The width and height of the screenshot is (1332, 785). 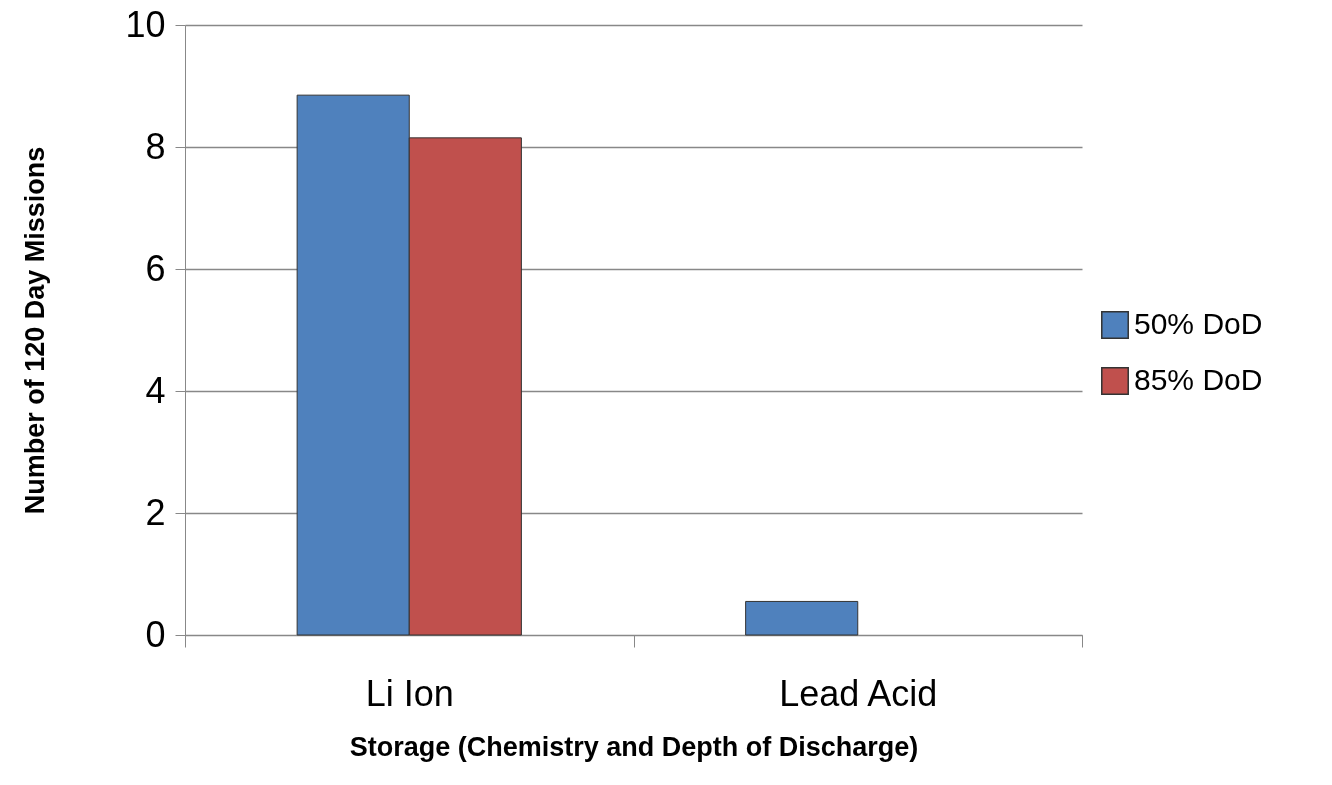 I want to click on y-tick-label: 10, so click(x=145, y=24).